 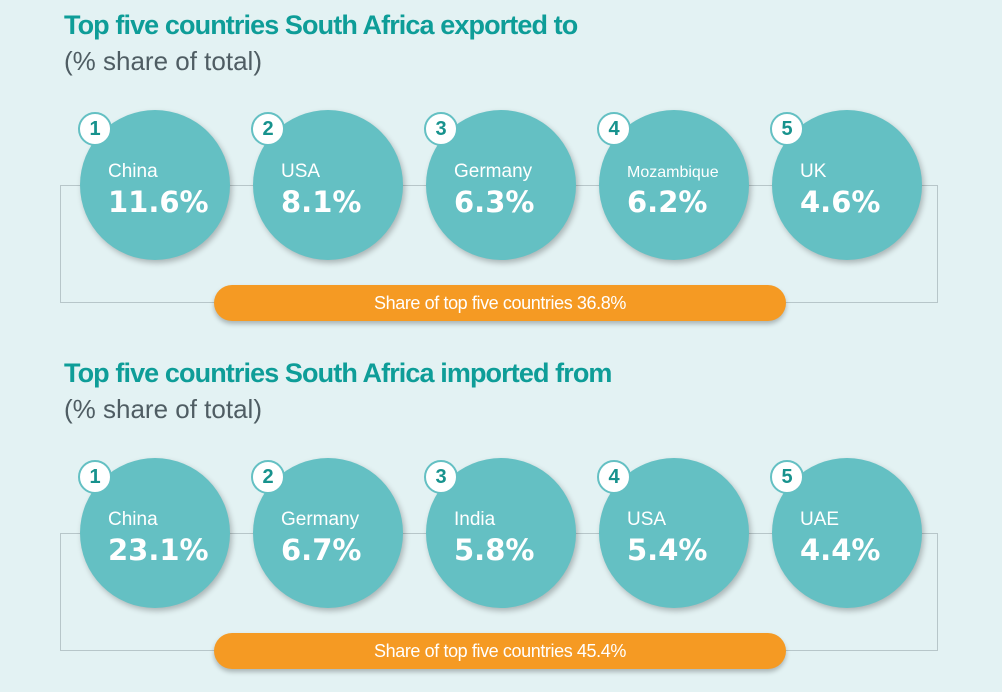 I want to click on share-value: 23.1%, so click(x=158, y=550).